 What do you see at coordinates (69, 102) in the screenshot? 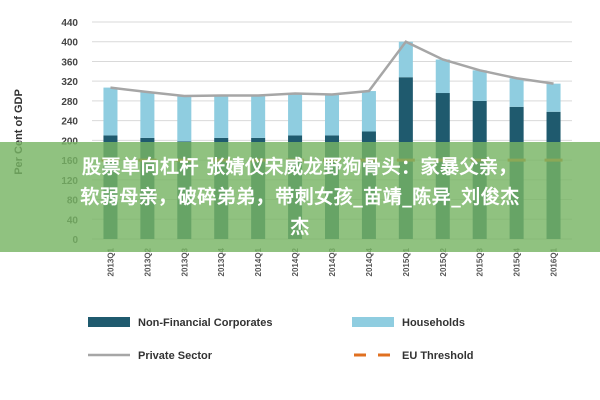
I see `y-tick-label: 280` at bounding box center [69, 102].